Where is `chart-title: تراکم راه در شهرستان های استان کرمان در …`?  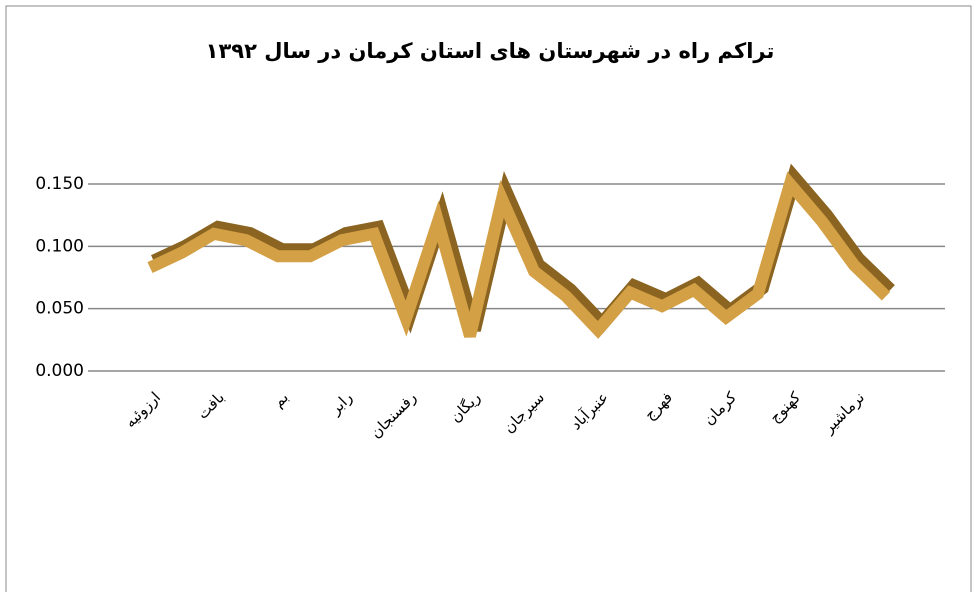 chart-title: تراکم راه در شهرستان های استان کرمان در … is located at coordinates (490, 51).